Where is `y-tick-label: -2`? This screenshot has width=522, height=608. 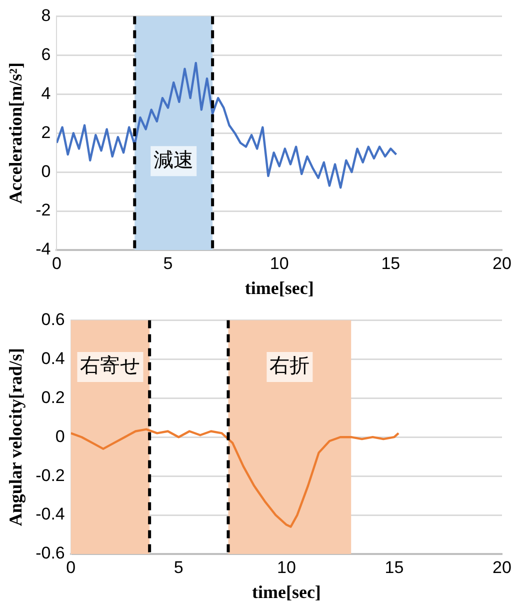 y-tick-label: -2 is located at coordinates (43, 210).